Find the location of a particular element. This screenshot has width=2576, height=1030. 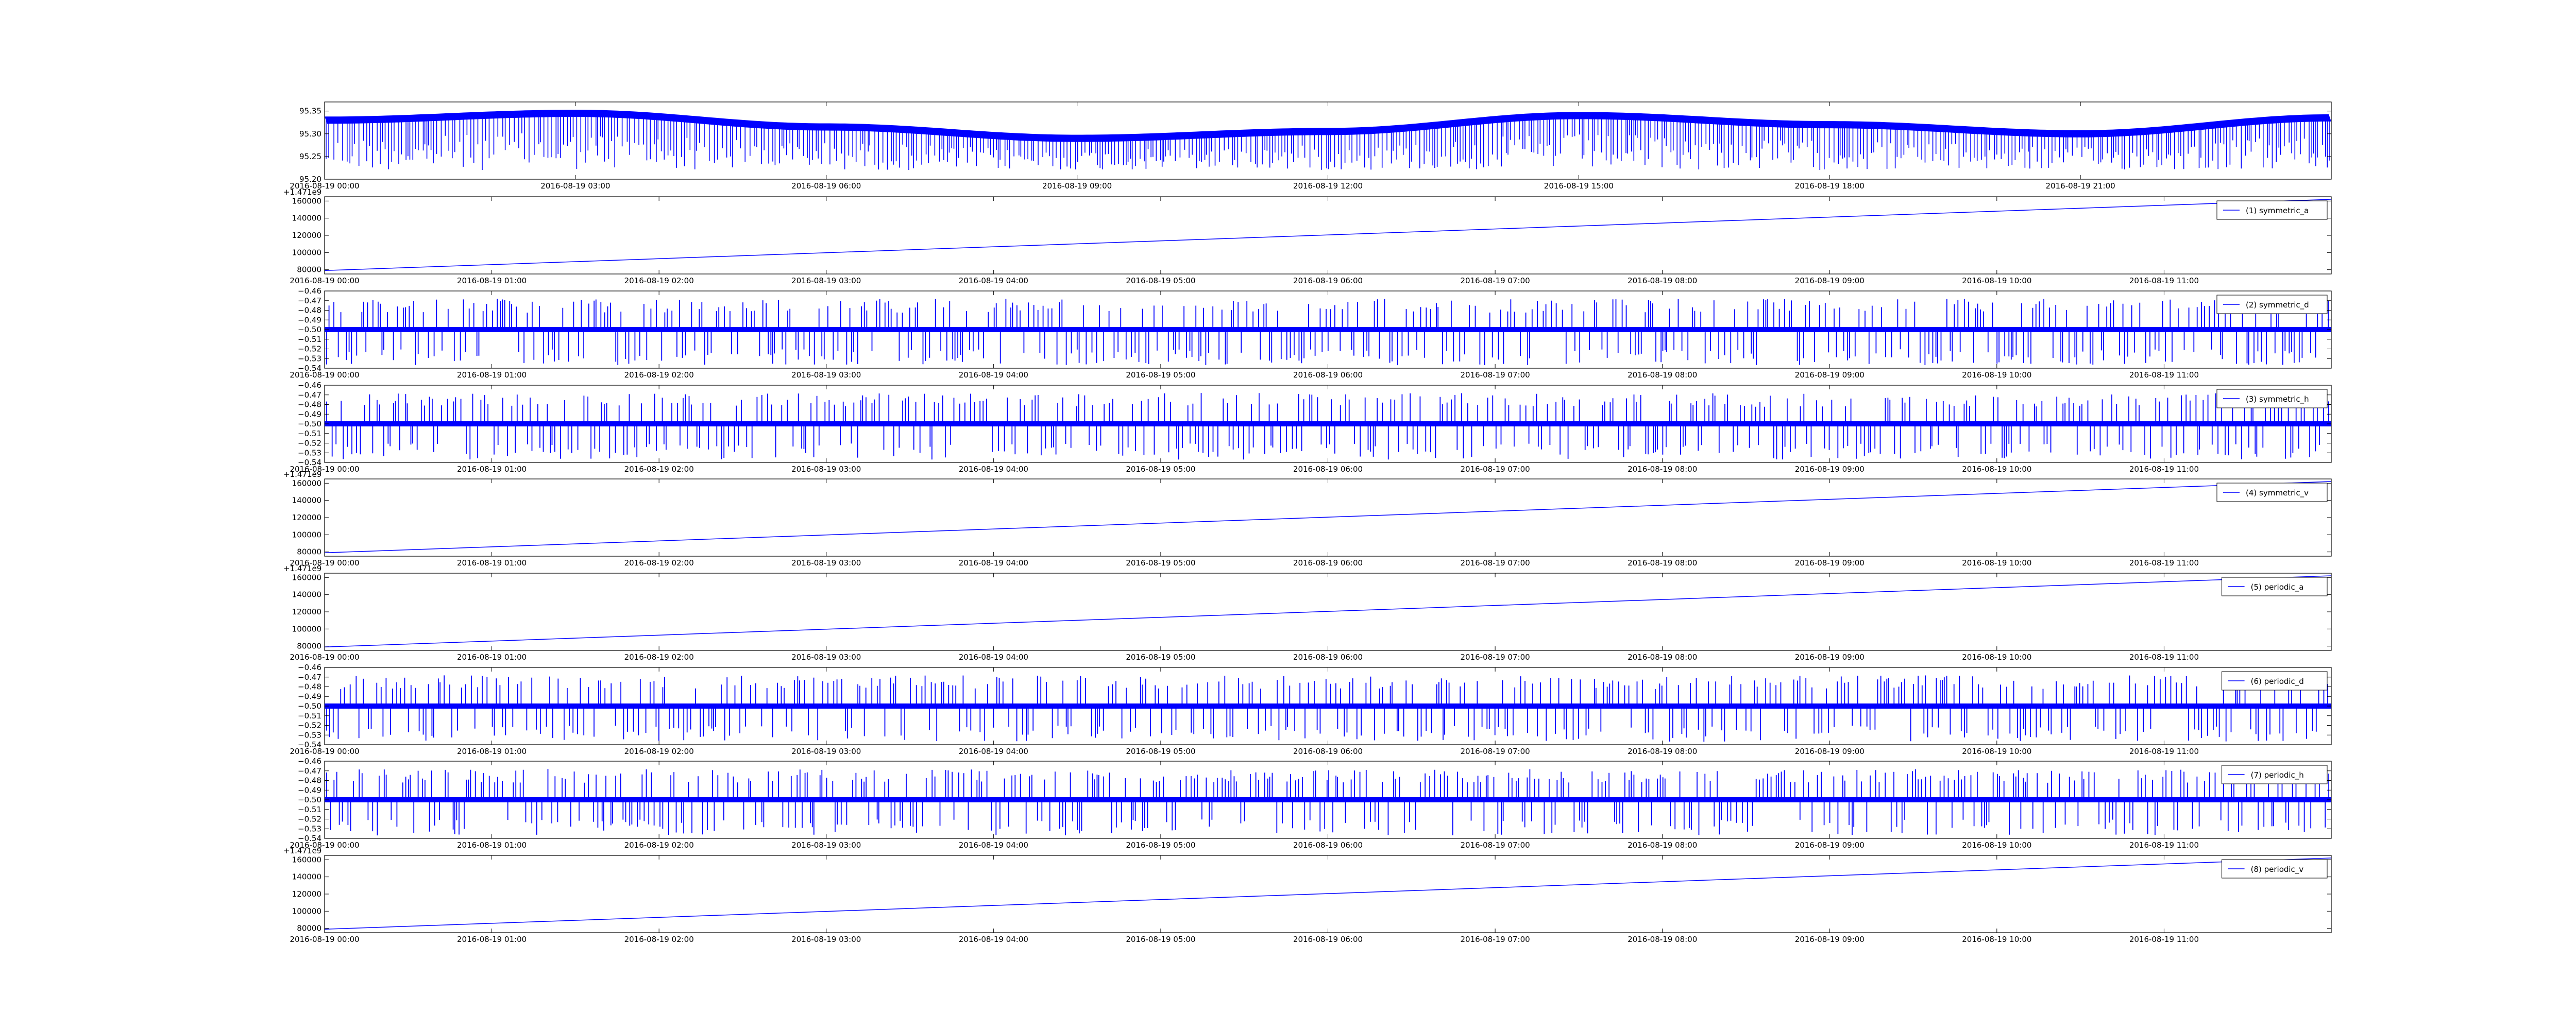

y-tick-label: 160000 is located at coordinates (306, 483).